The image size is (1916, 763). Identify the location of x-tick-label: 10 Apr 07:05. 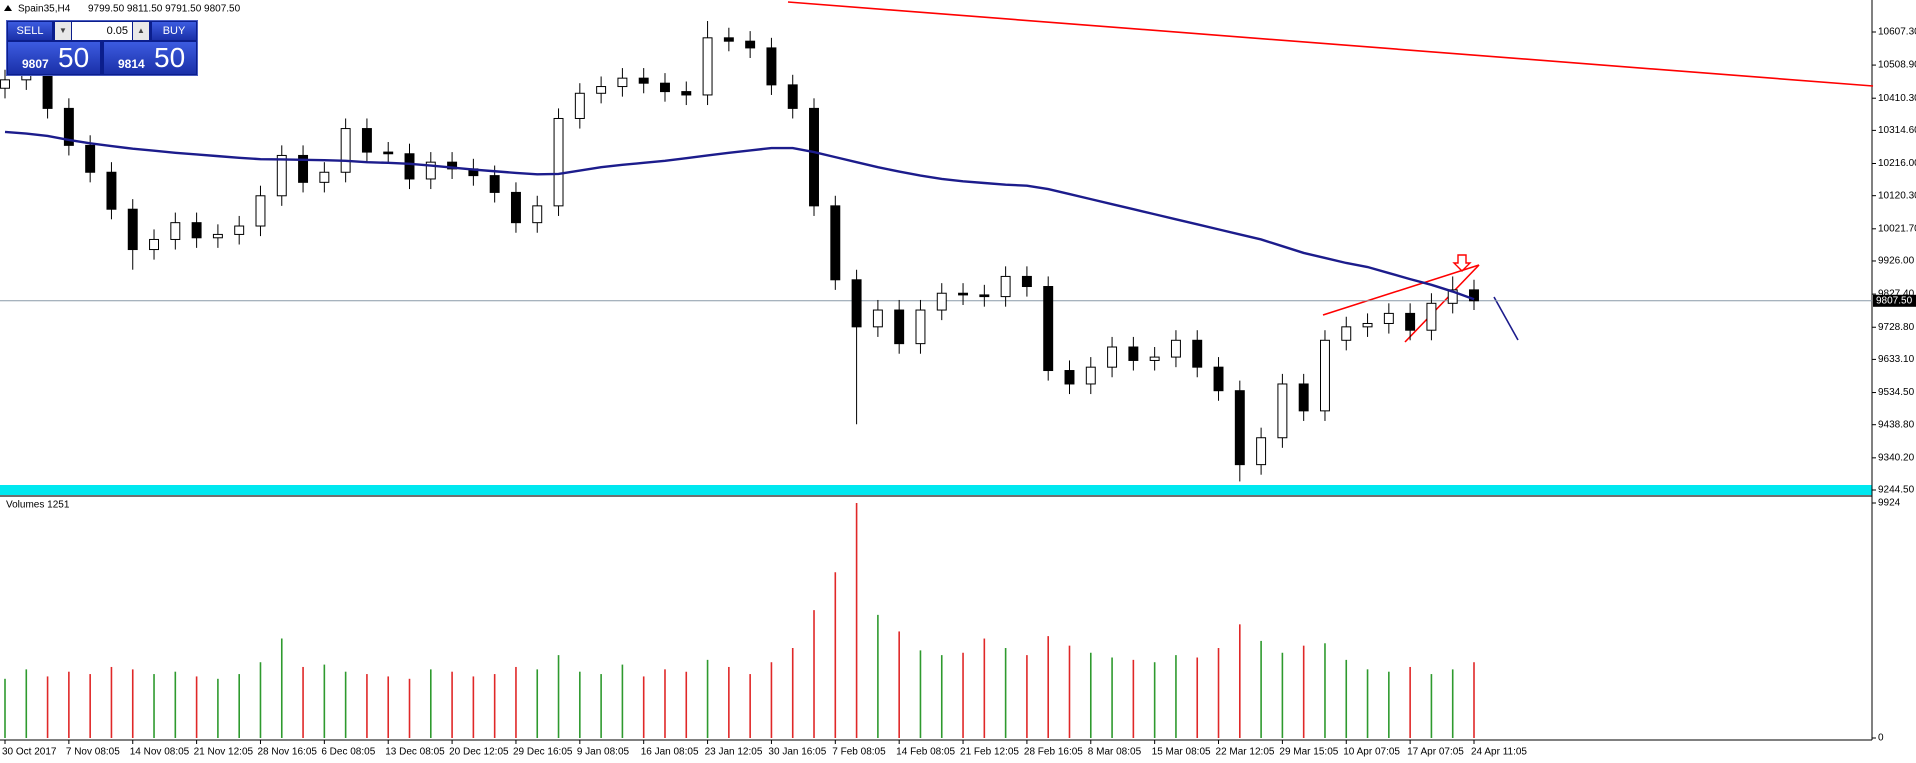
(1371, 752).